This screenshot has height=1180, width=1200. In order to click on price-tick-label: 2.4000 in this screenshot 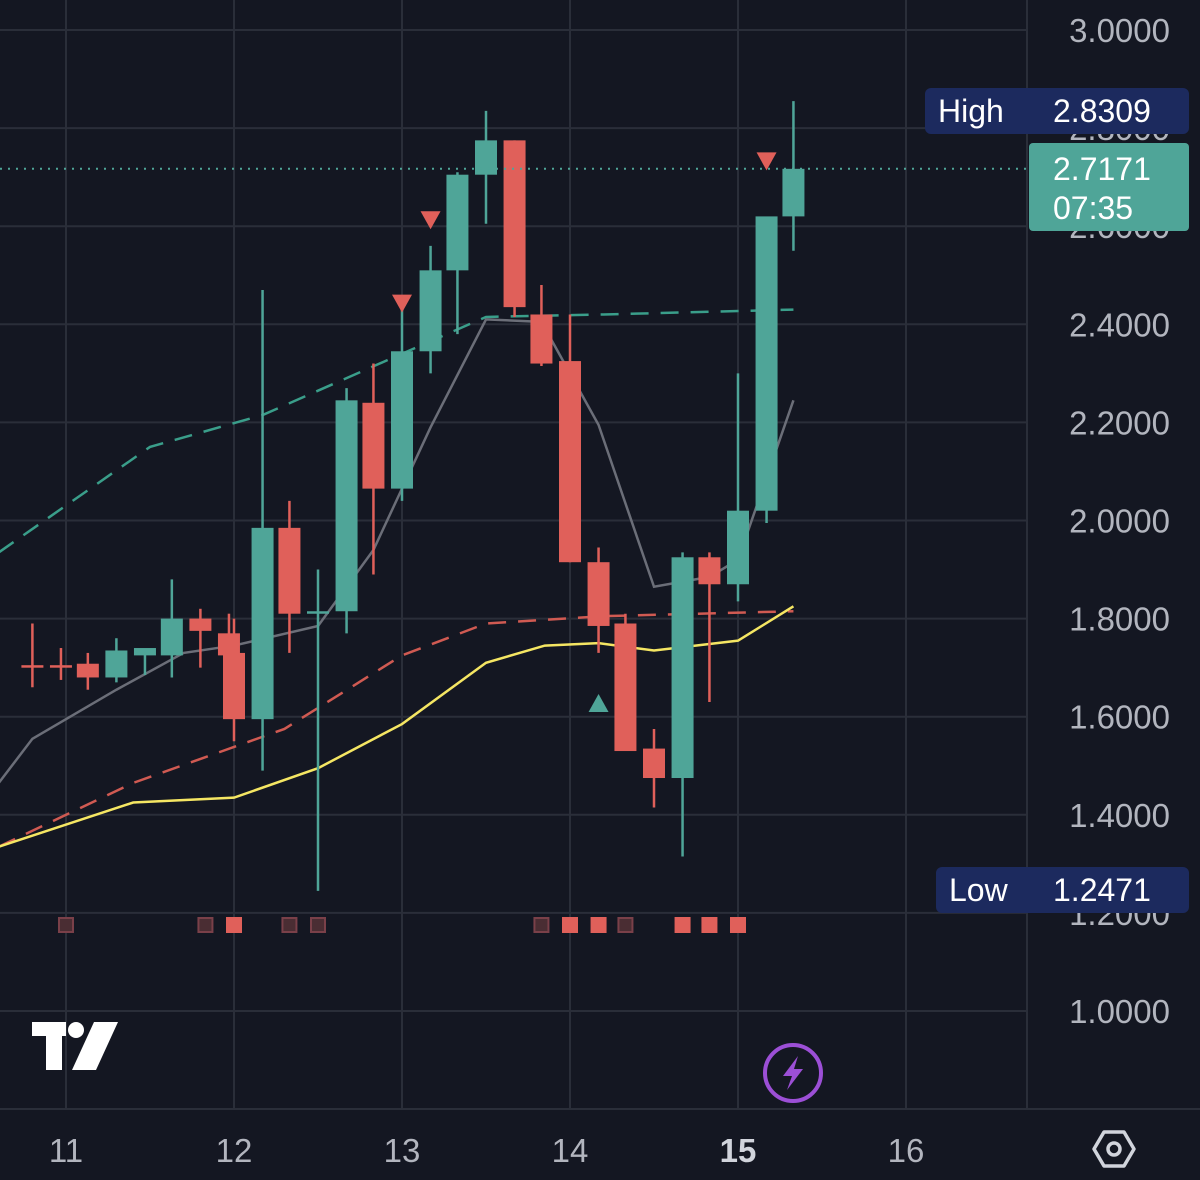, I will do `click(1119, 324)`.